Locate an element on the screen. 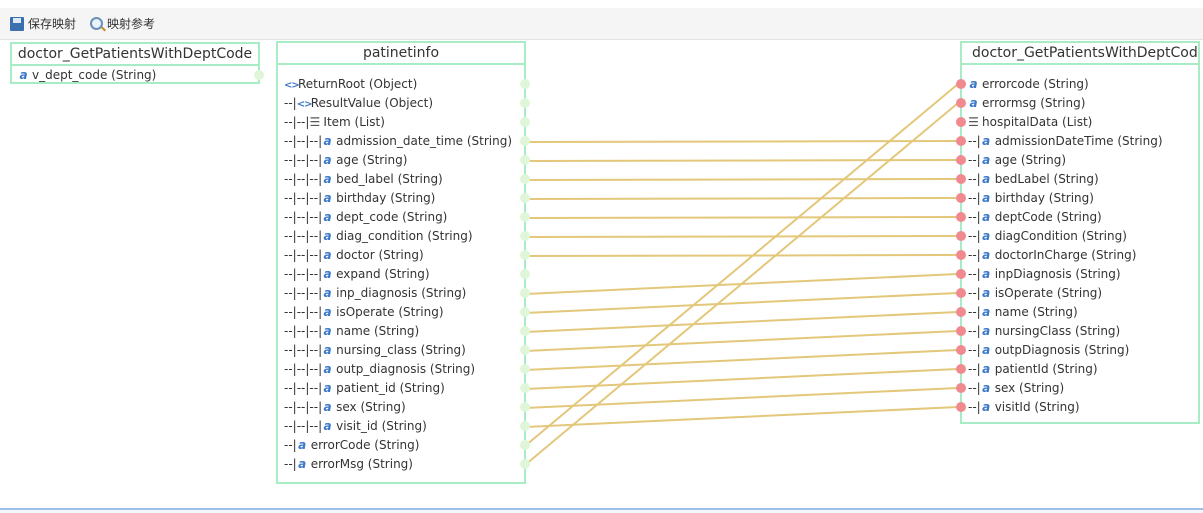  target-field: --|a outpDiagnosis (String) is located at coordinates (1048, 350).